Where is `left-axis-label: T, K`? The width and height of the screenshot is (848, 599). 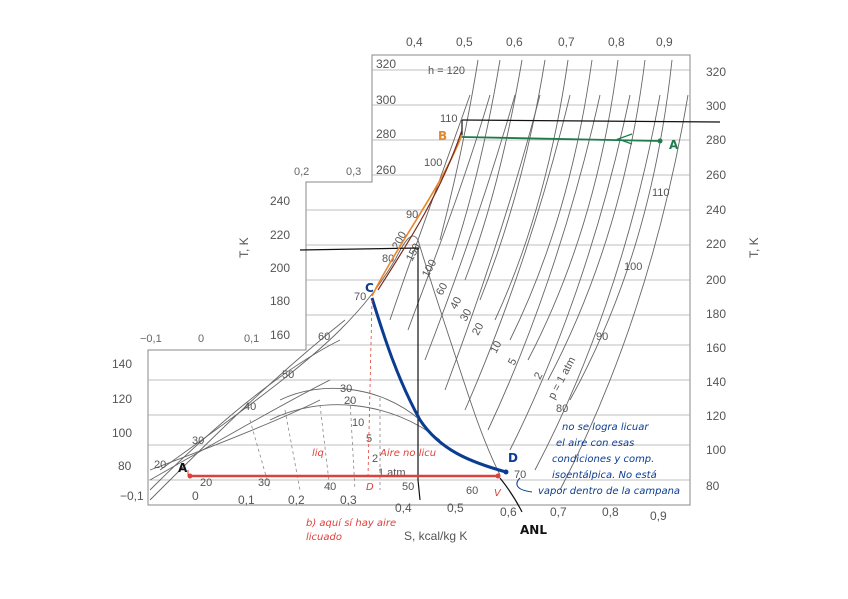
left-axis-label: T, K is located at coordinates (244, 247).